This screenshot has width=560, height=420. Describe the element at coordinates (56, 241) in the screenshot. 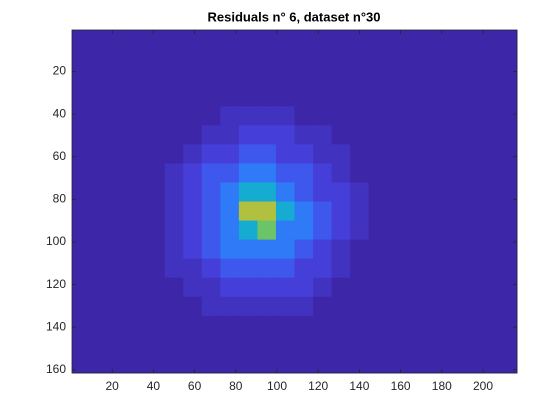

I see `y-tick-label: 100` at that location.